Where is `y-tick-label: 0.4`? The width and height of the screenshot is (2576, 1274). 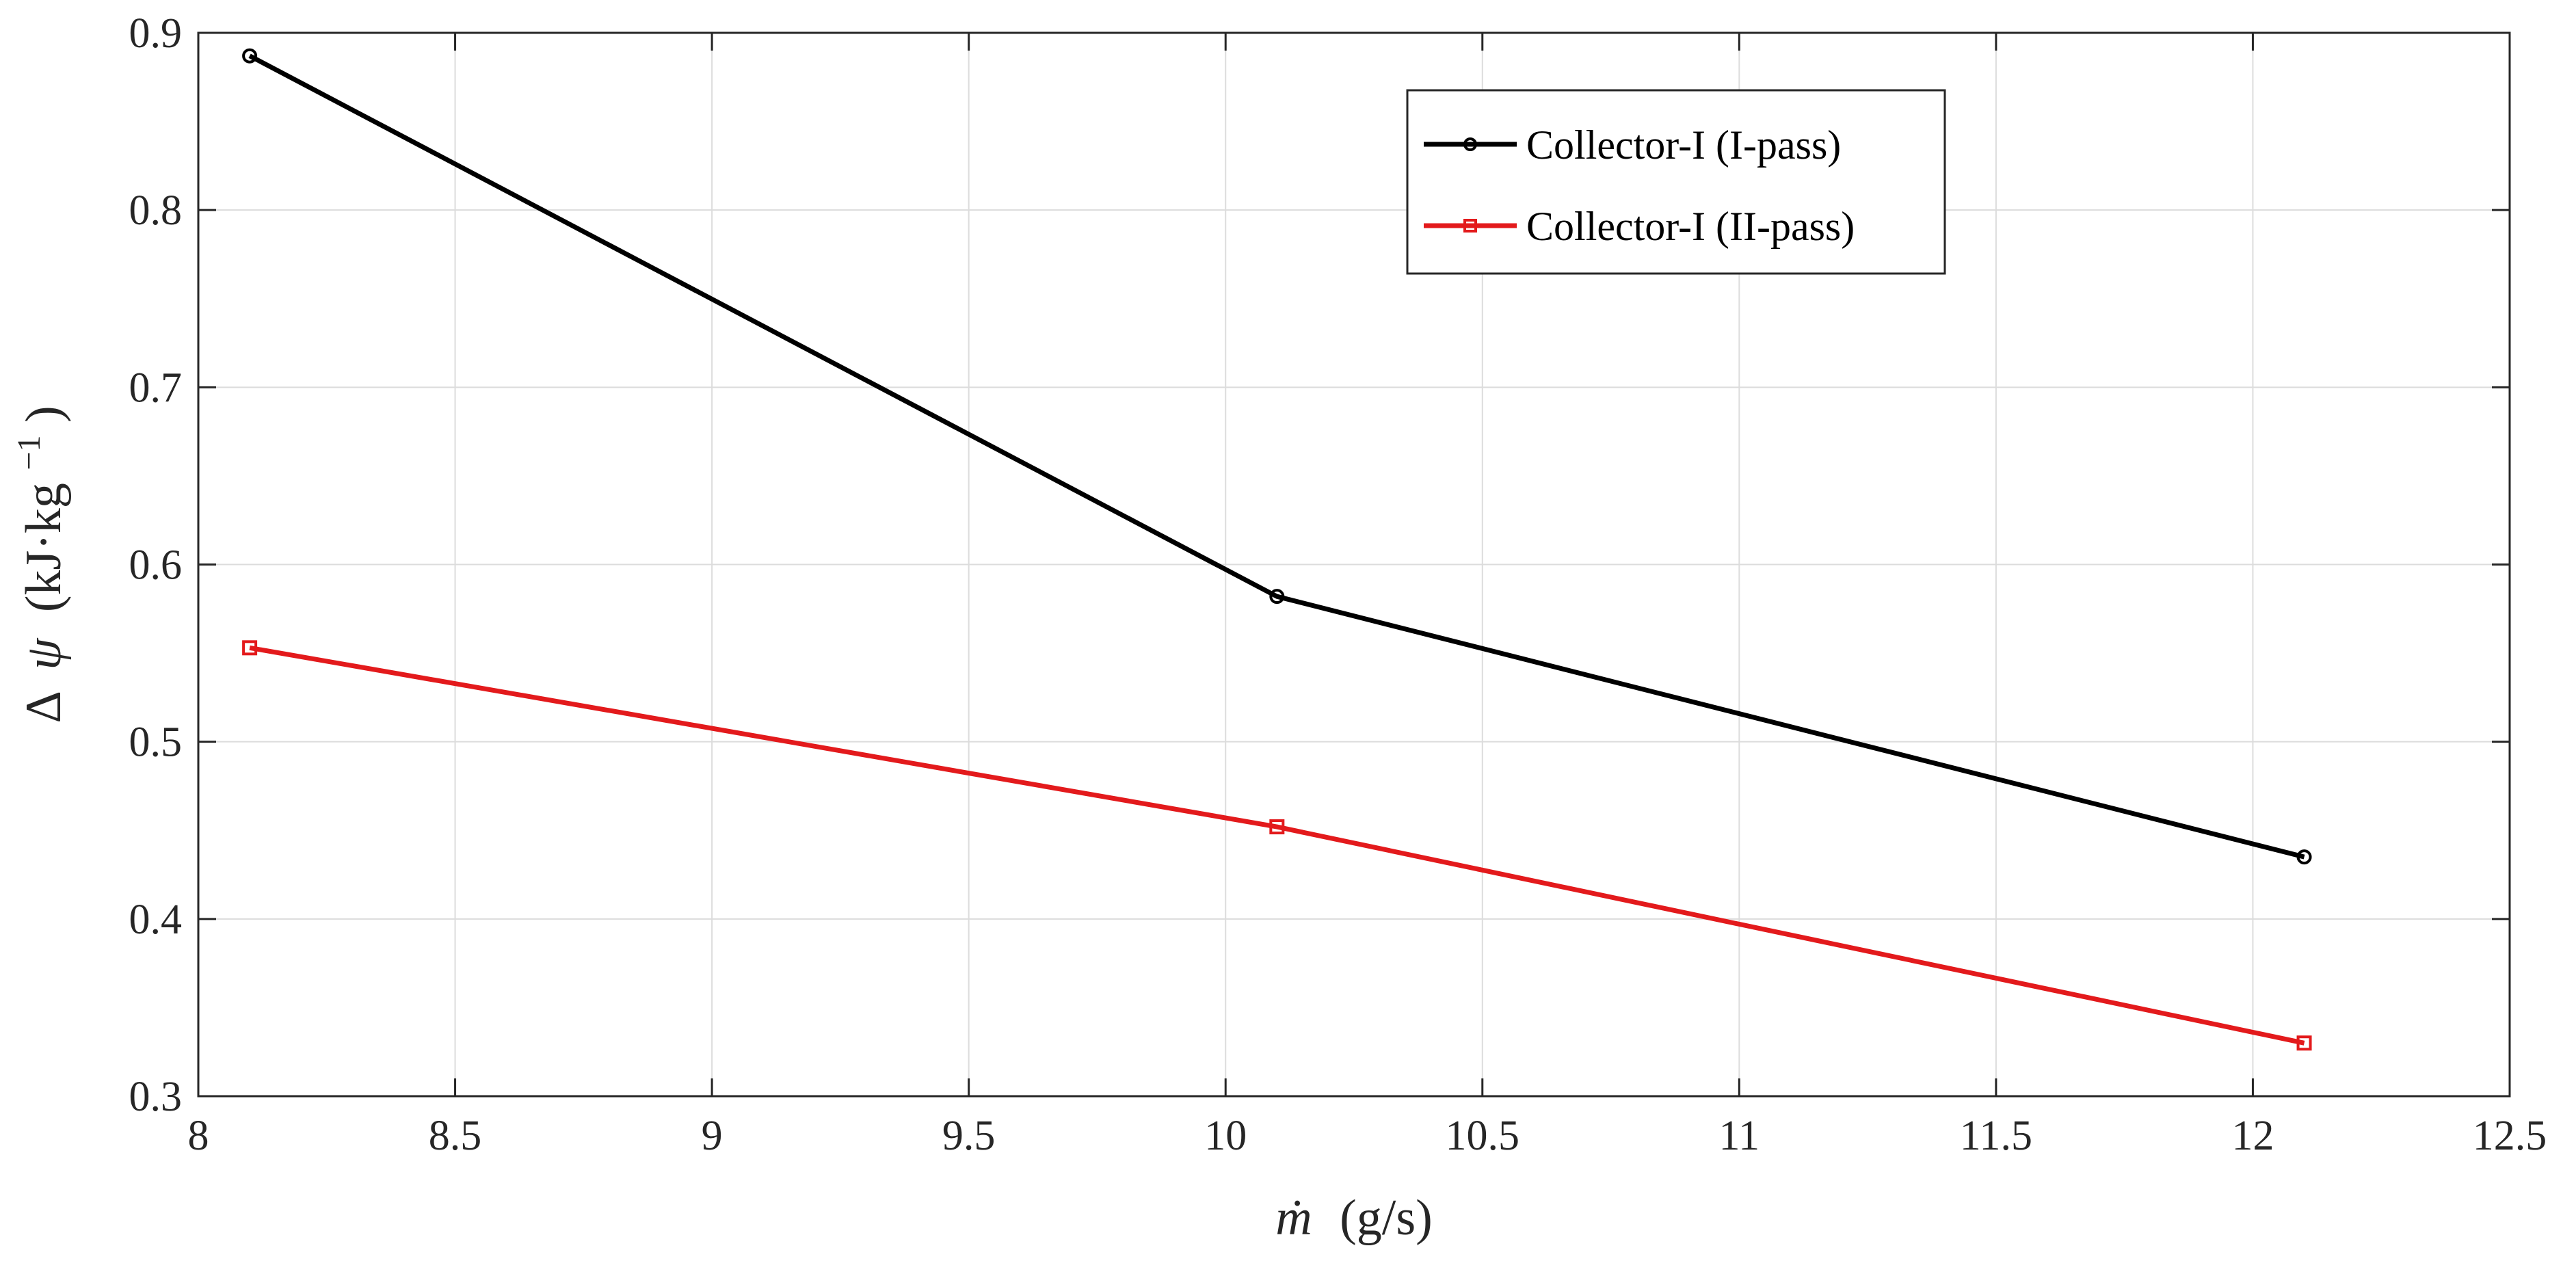 y-tick-label: 0.4 is located at coordinates (156, 920).